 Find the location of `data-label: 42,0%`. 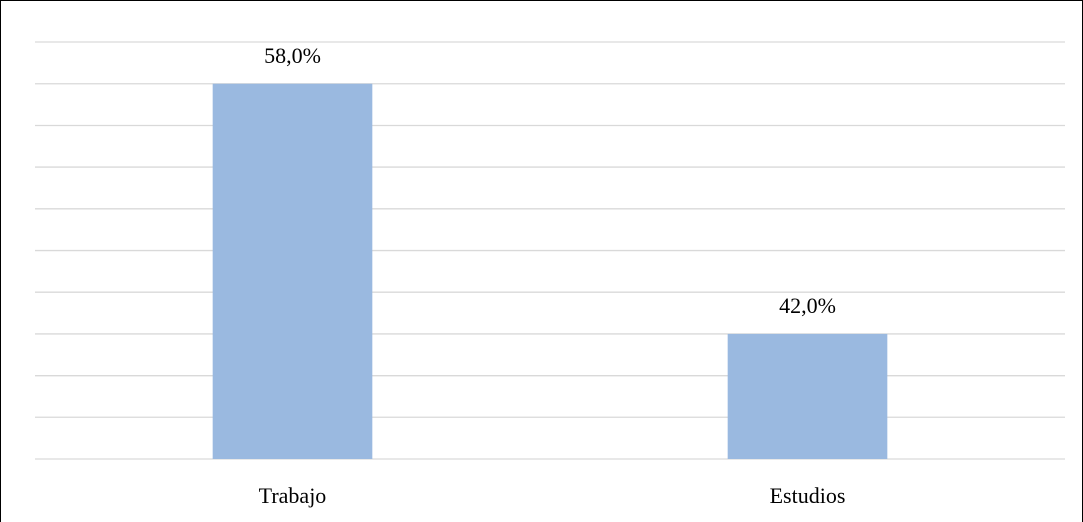

data-label: 42,0% is located at coordinates (807, 305).